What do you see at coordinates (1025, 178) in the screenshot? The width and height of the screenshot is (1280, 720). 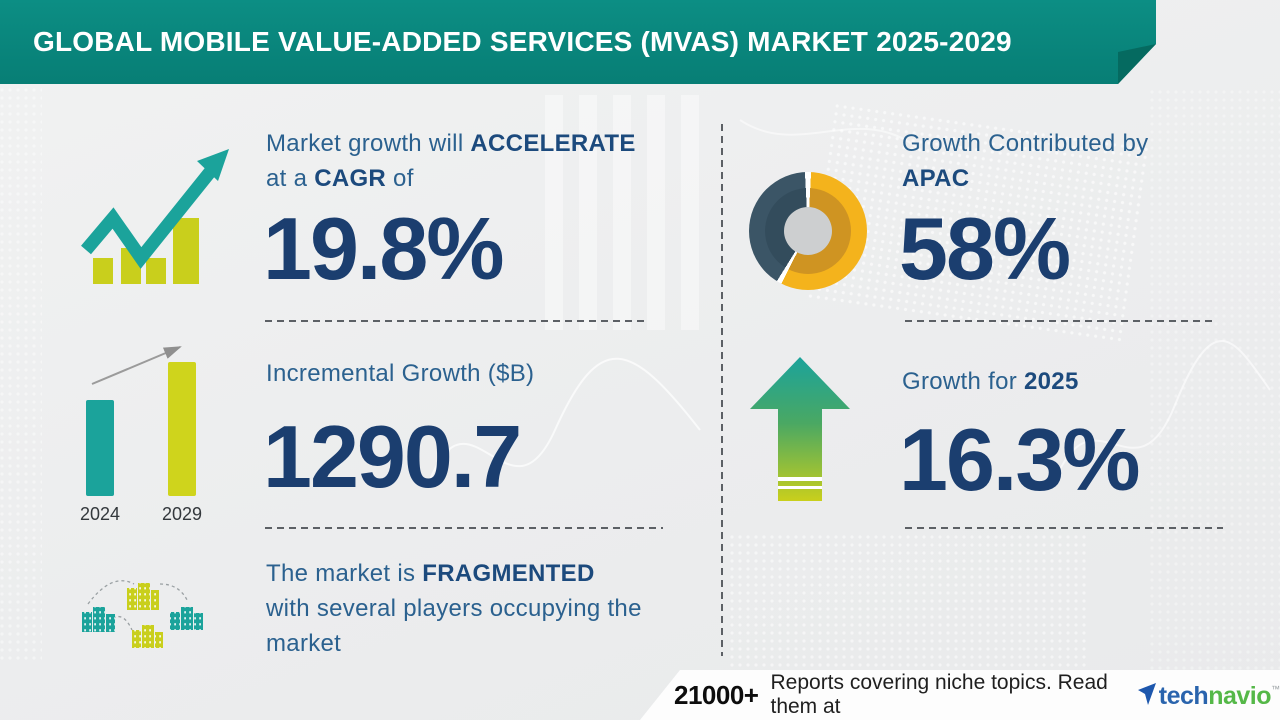 I see `apac-region: APAC` at bounding box center [1025, 178].